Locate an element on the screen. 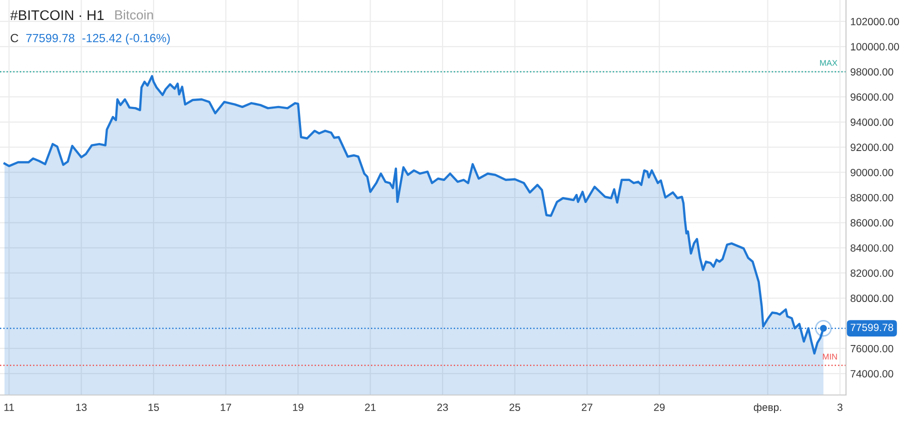  y-tick-label: 84000.00 is located at coordinates (872, 248).